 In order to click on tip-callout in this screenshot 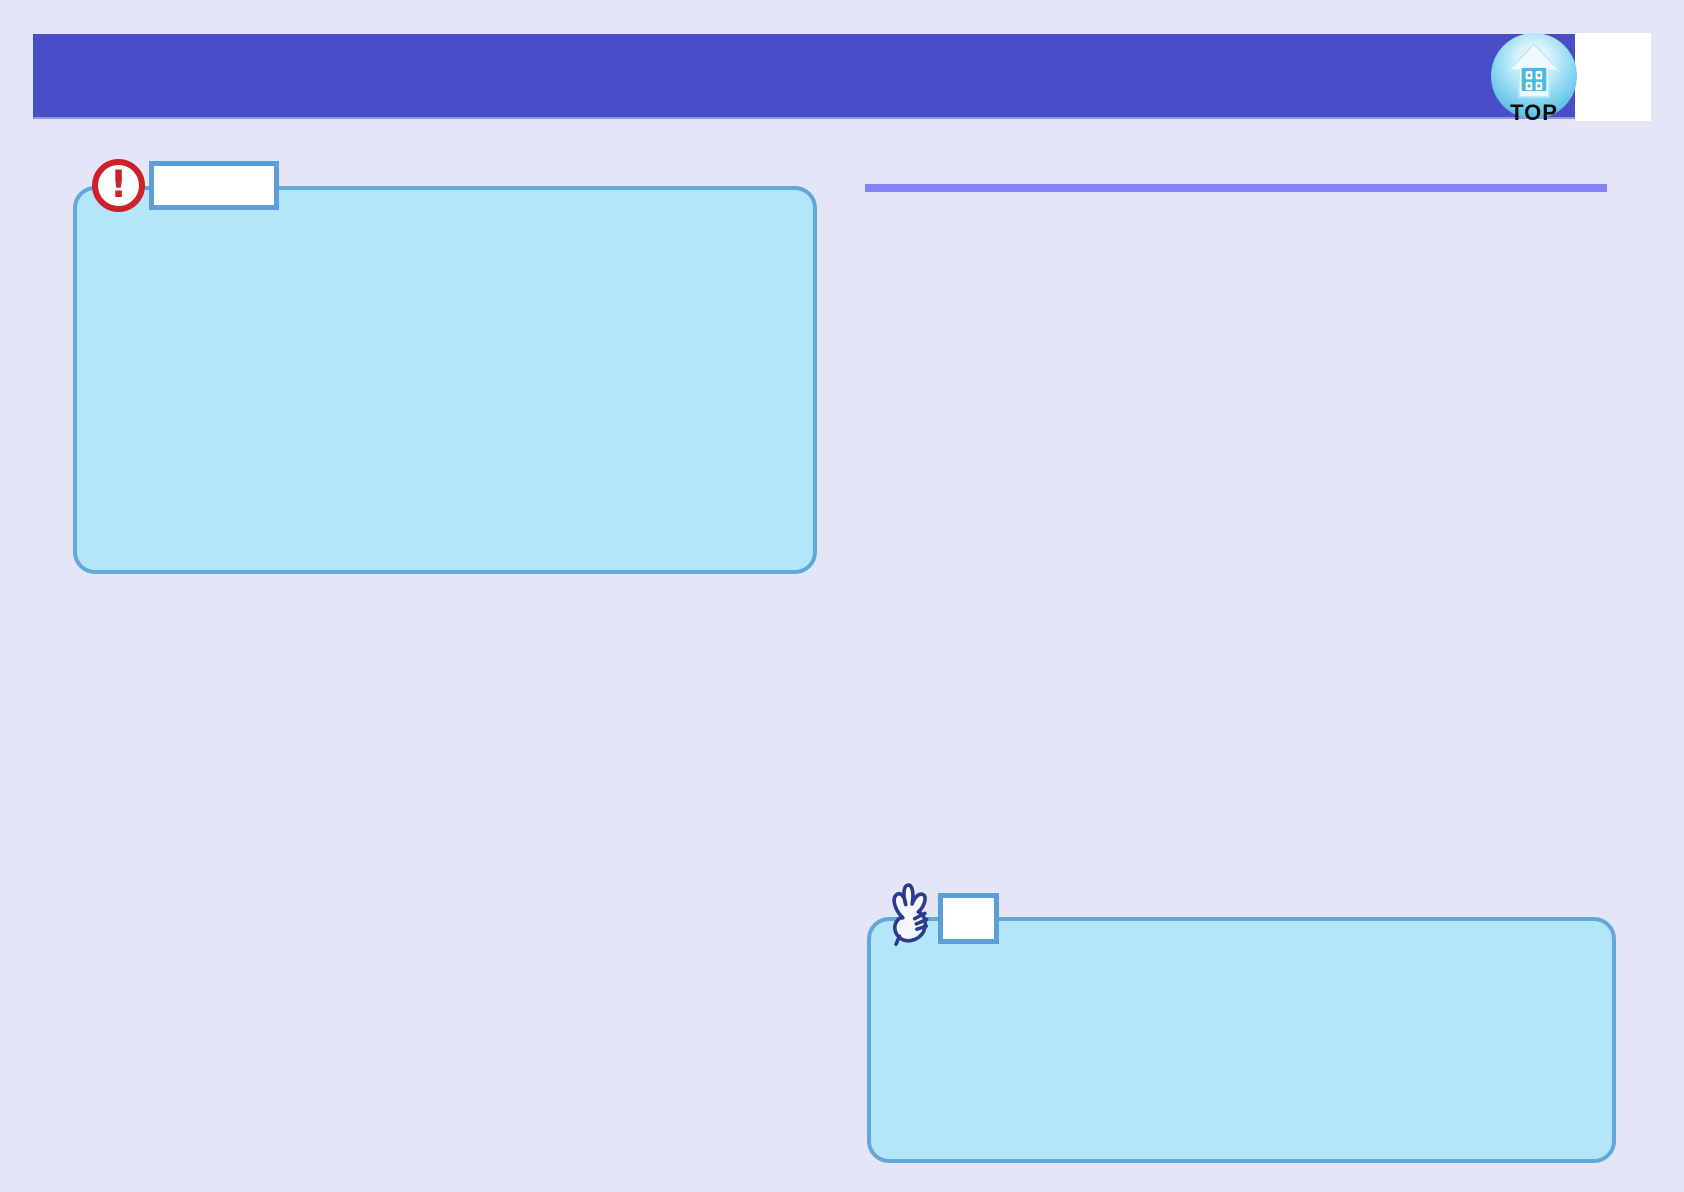, I will do `click(1241, 1040)`.